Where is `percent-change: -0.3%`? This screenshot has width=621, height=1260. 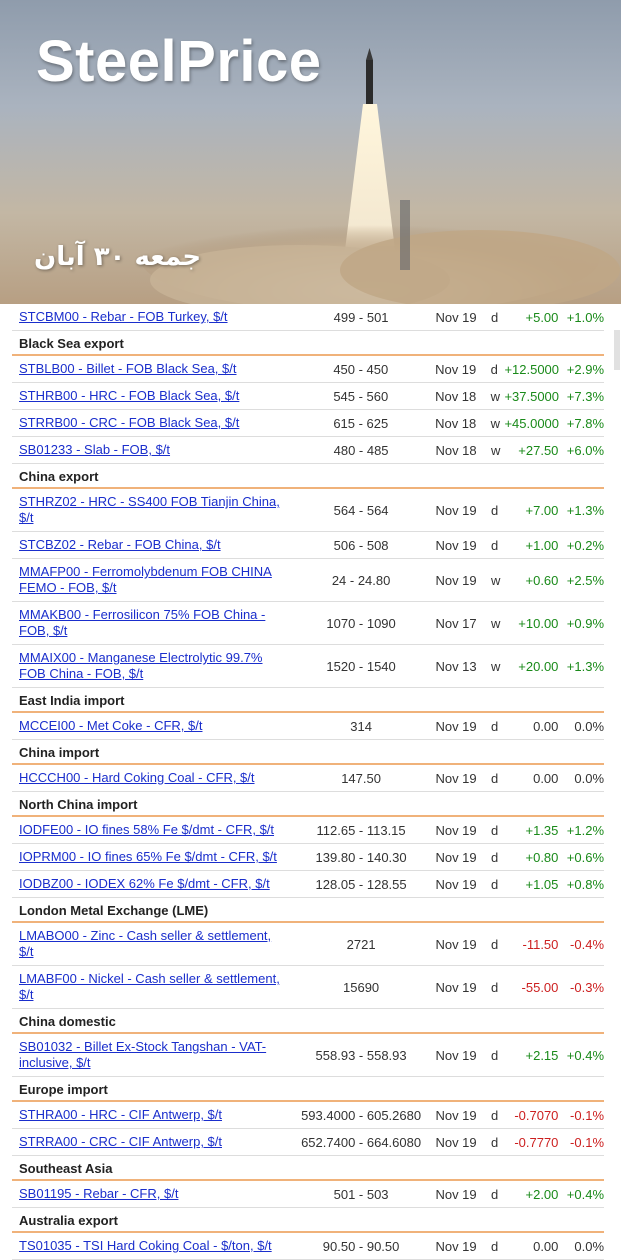
percent-change: -0.3% is located at coordinates (587, 987).